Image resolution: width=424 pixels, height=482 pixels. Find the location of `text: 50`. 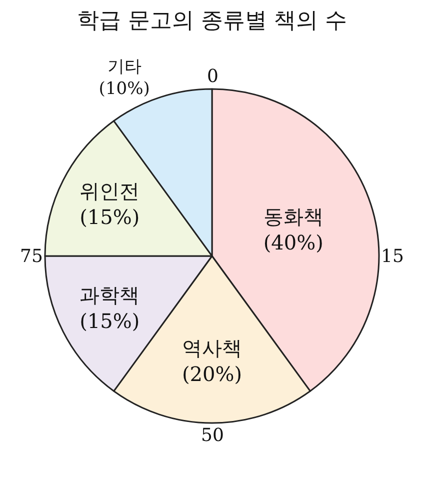

text: 50 is located at coordinates (212, 435).